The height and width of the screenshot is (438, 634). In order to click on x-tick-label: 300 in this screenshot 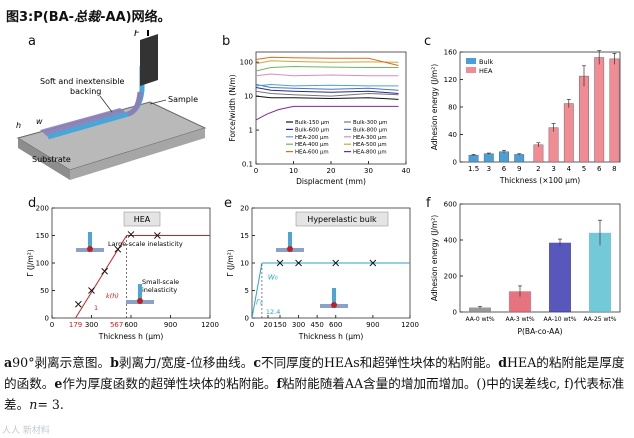, I will do `click(91, 325)`.